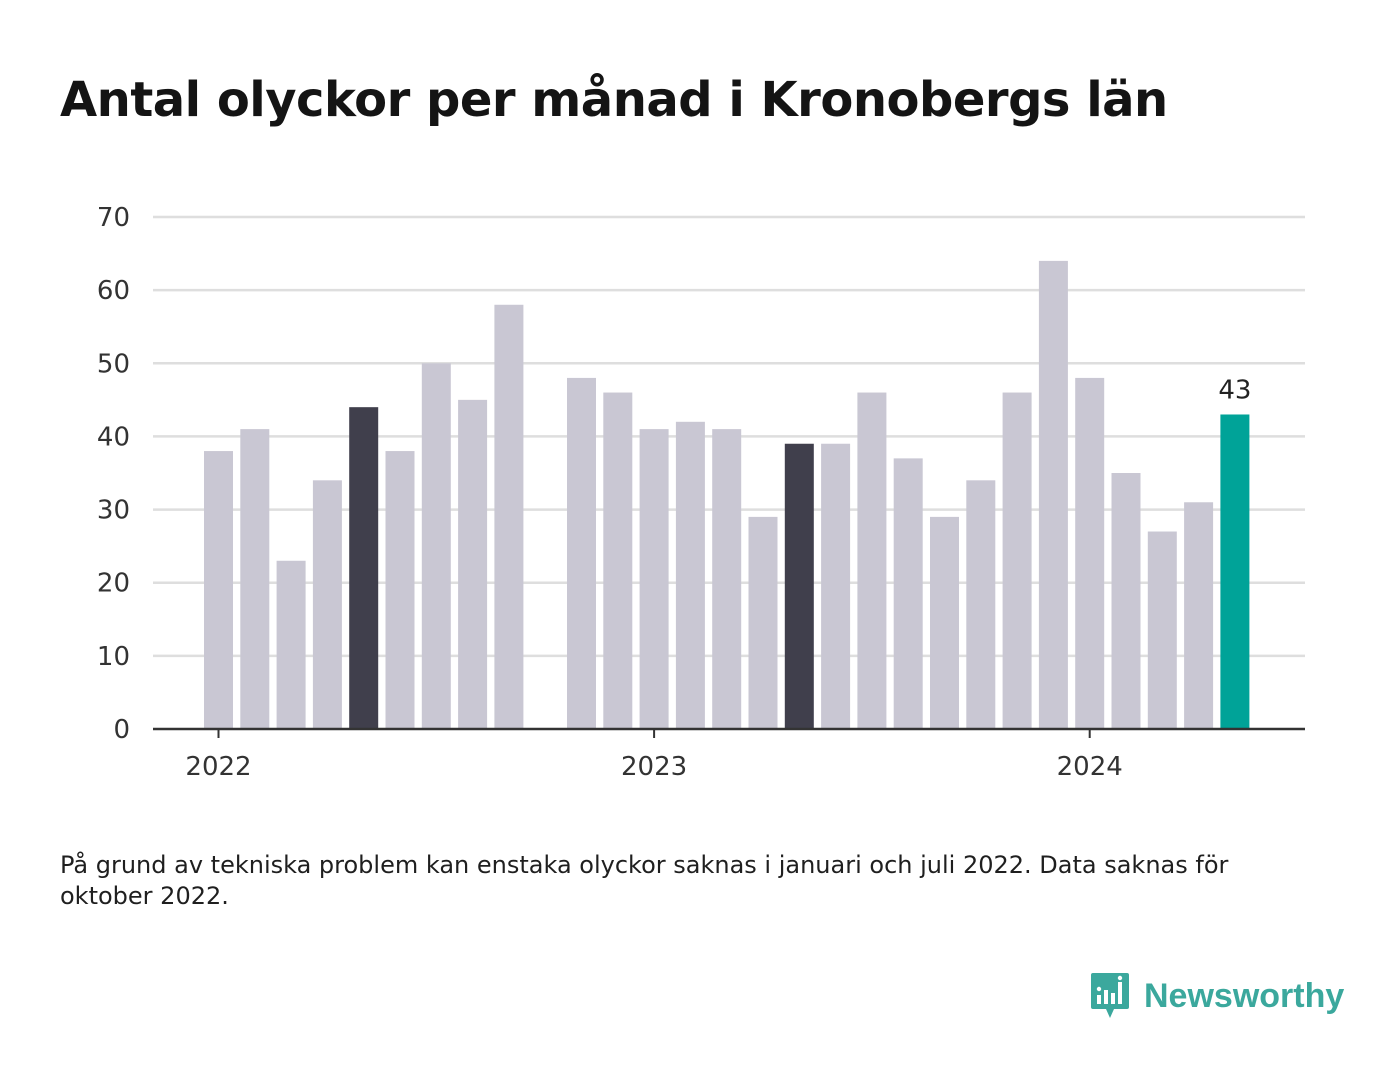 This screenshot has width=1400, height=1080. What do you see at coordinates (654, 767) in the screenshot?
I see `x-tick-label: 2023` at bounding box center [654, 767].